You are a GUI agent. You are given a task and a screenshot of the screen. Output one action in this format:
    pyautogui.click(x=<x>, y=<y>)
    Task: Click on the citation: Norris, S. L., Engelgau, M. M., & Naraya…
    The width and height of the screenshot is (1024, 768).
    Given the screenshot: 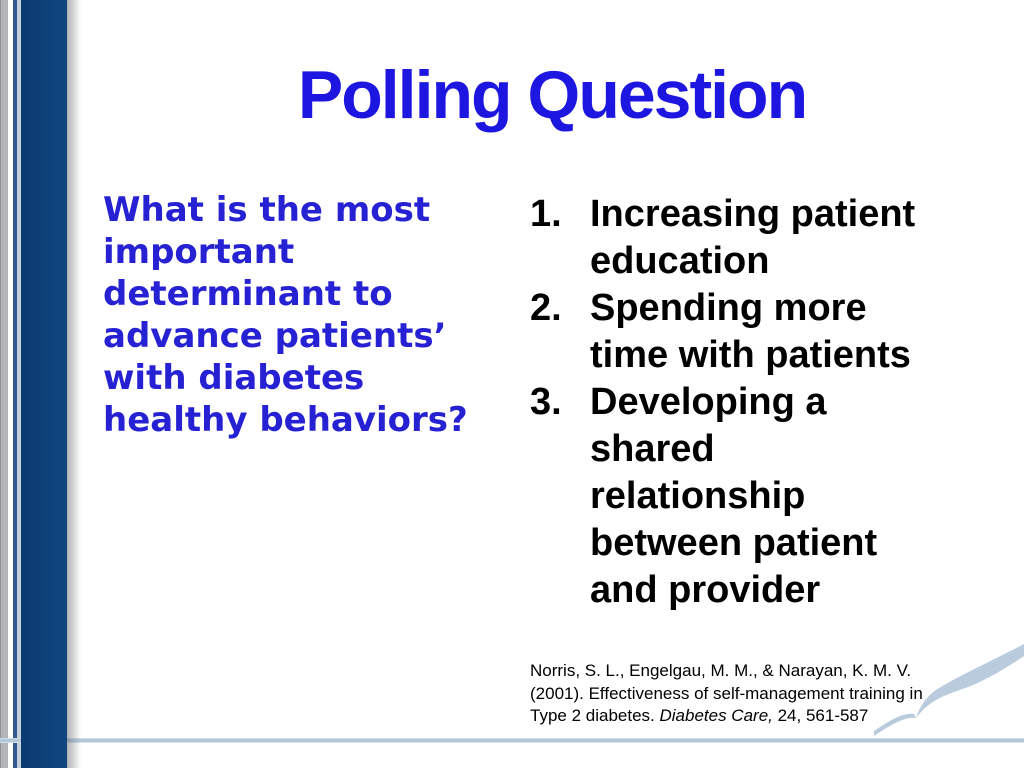 What is the action you would take?
    pyautogui.click(x=750, y=694)
    